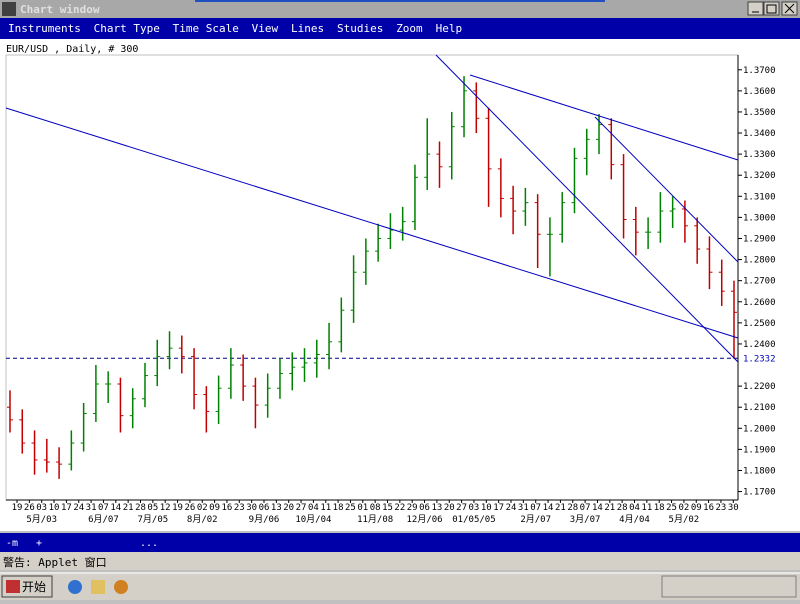  Describe the element at coordinates (313, 519) in the screenshot. I see `x-month-label: 10月/04` at that location.